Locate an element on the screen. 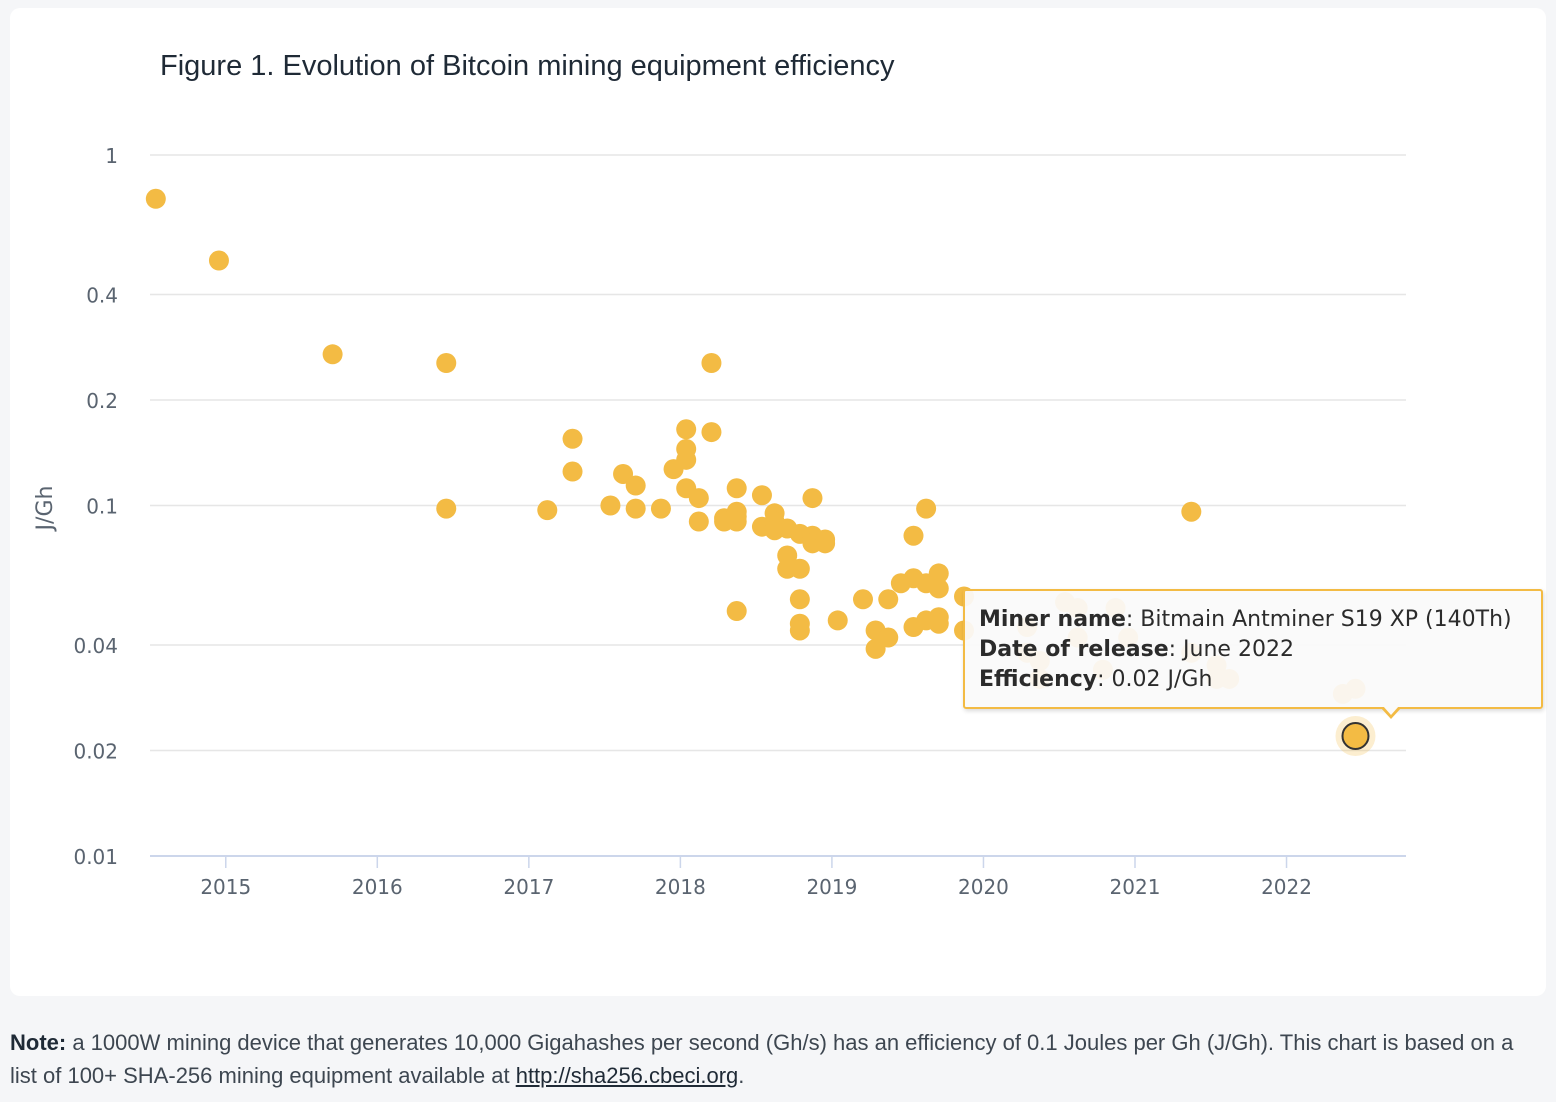  tooltip-efficiency-label: Efficiency is located at coordinates (1038, 679).